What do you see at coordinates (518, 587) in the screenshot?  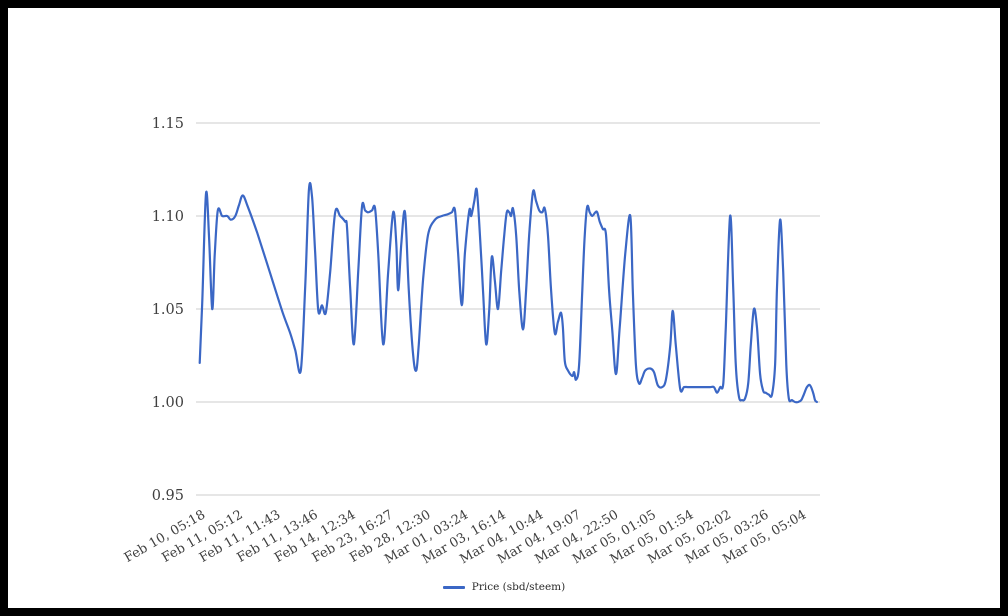 I see `legend-label: Price (sbd/steem)` at bounding box center [518, 587].